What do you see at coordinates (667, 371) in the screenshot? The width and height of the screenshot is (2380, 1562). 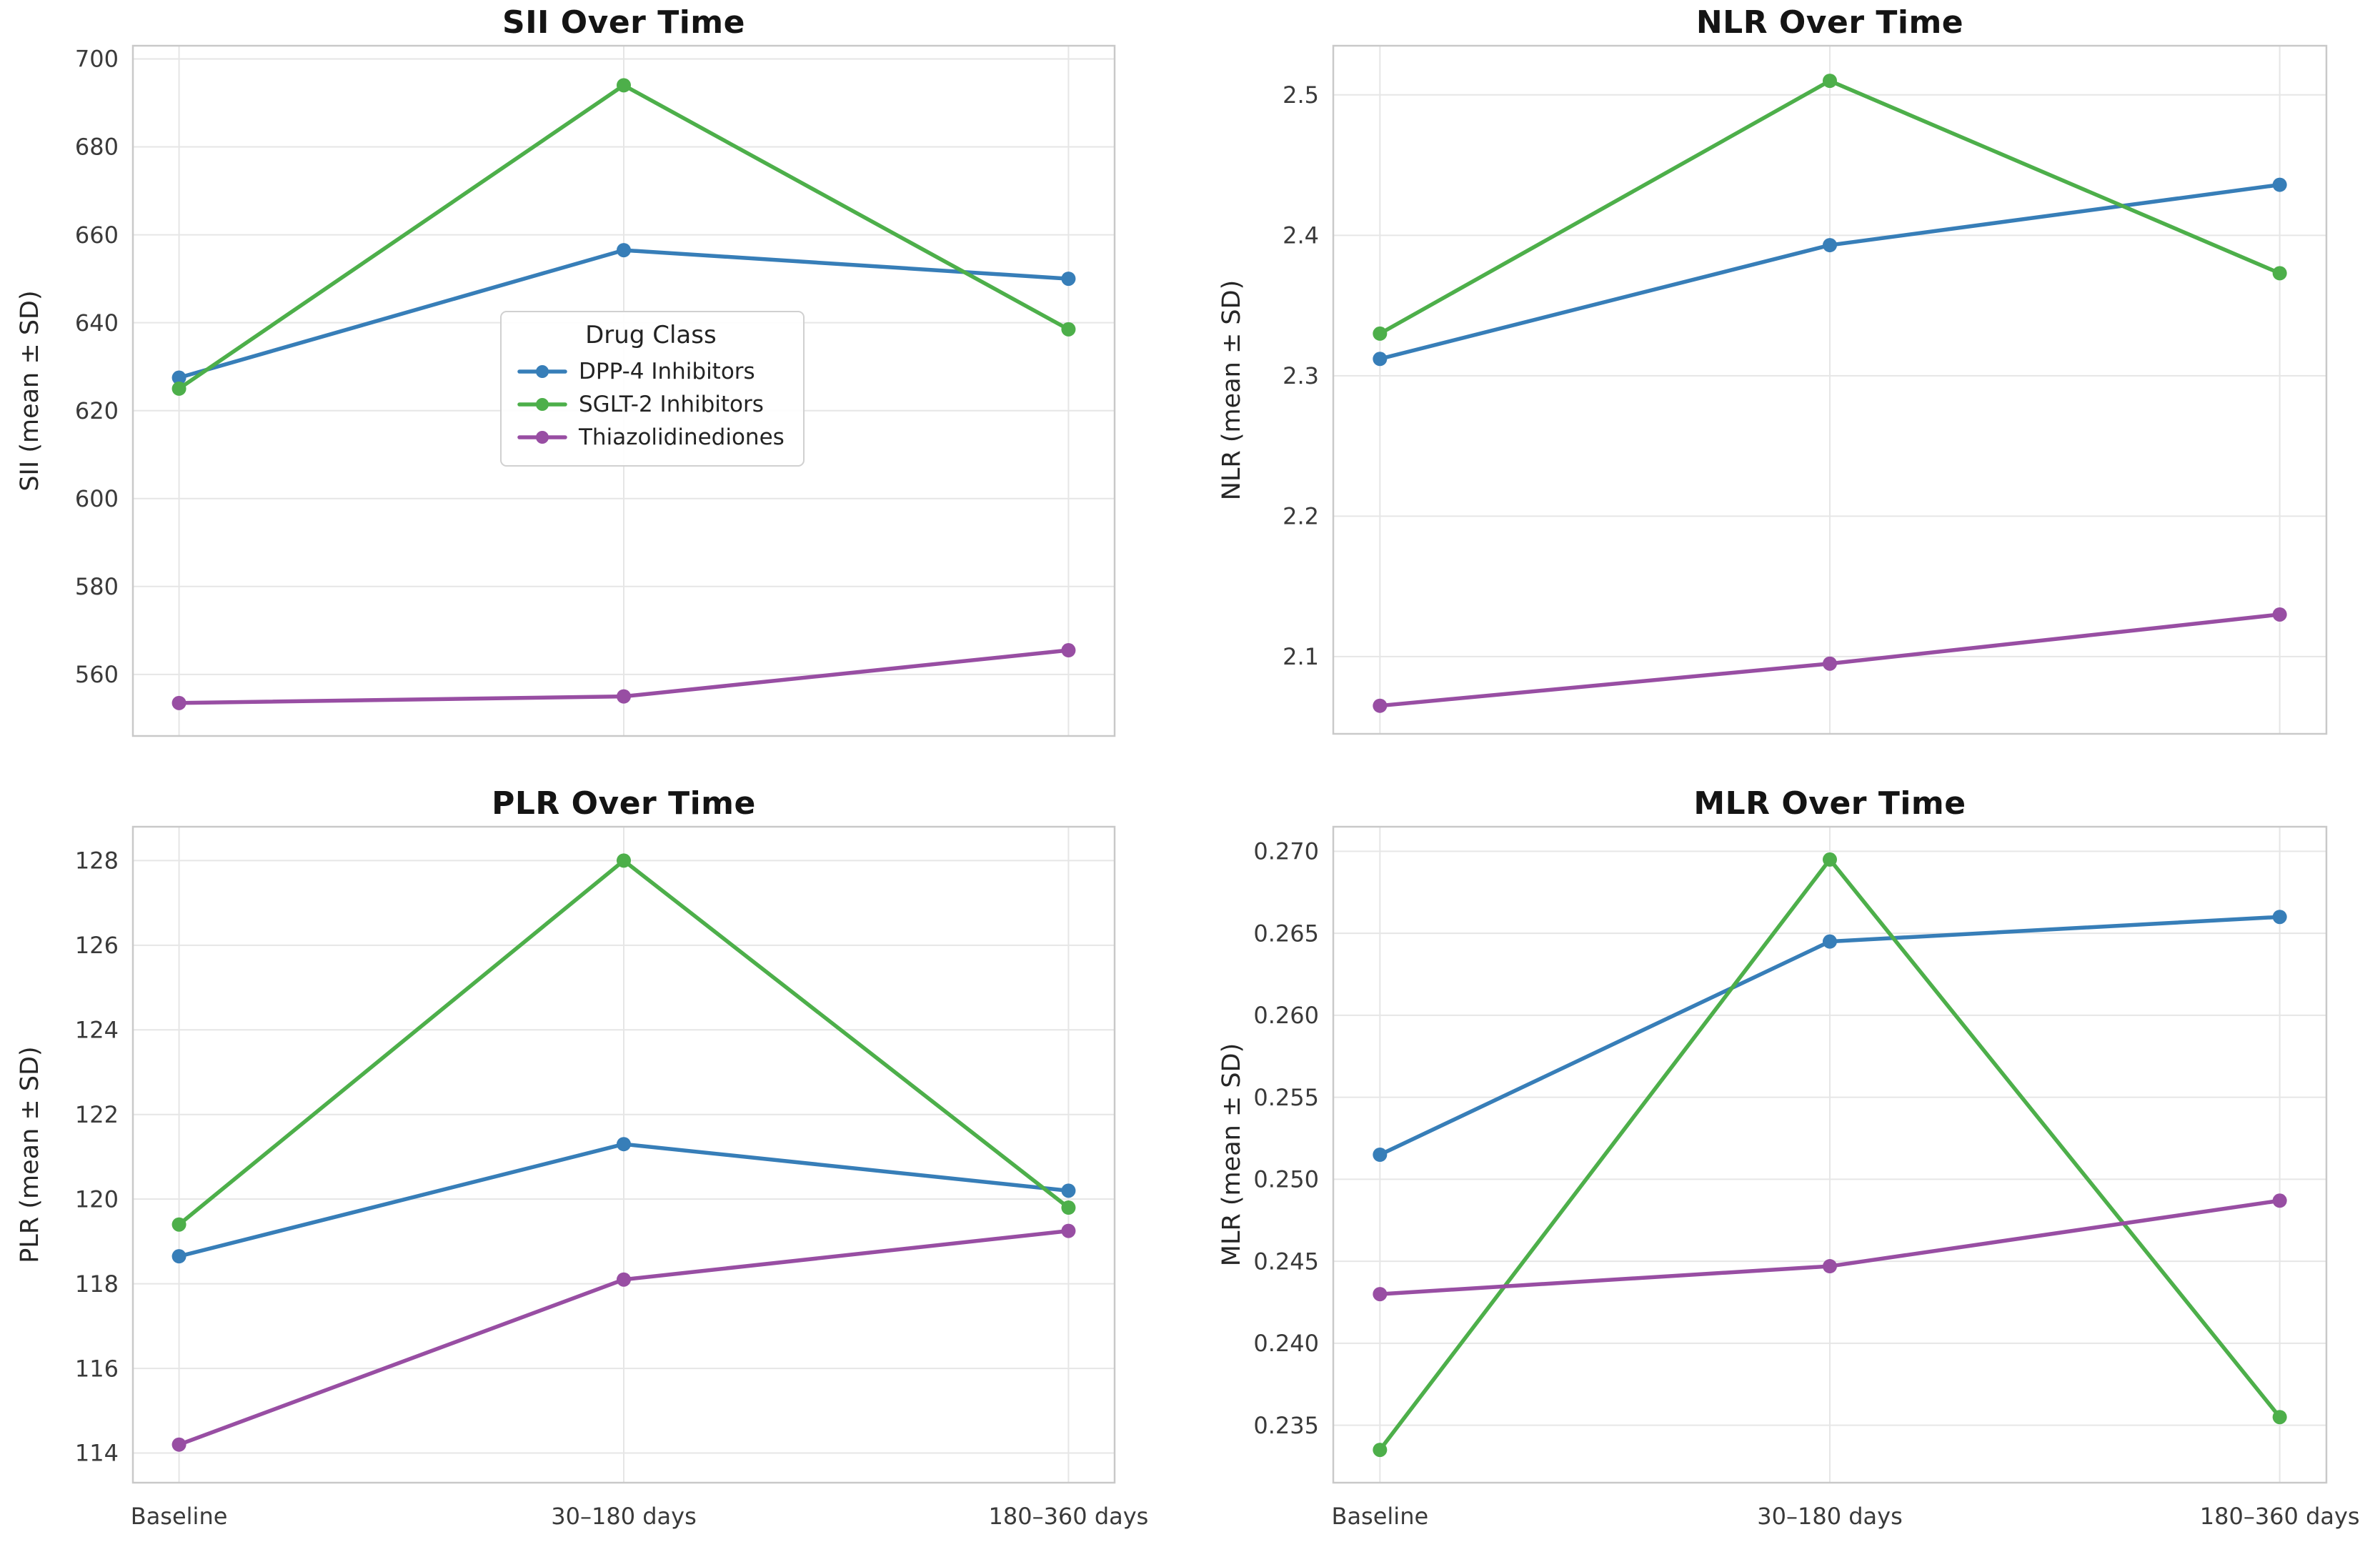 I see `legend-item-label: DPP-4 Inhibitors` at bounding box center [667, 371].